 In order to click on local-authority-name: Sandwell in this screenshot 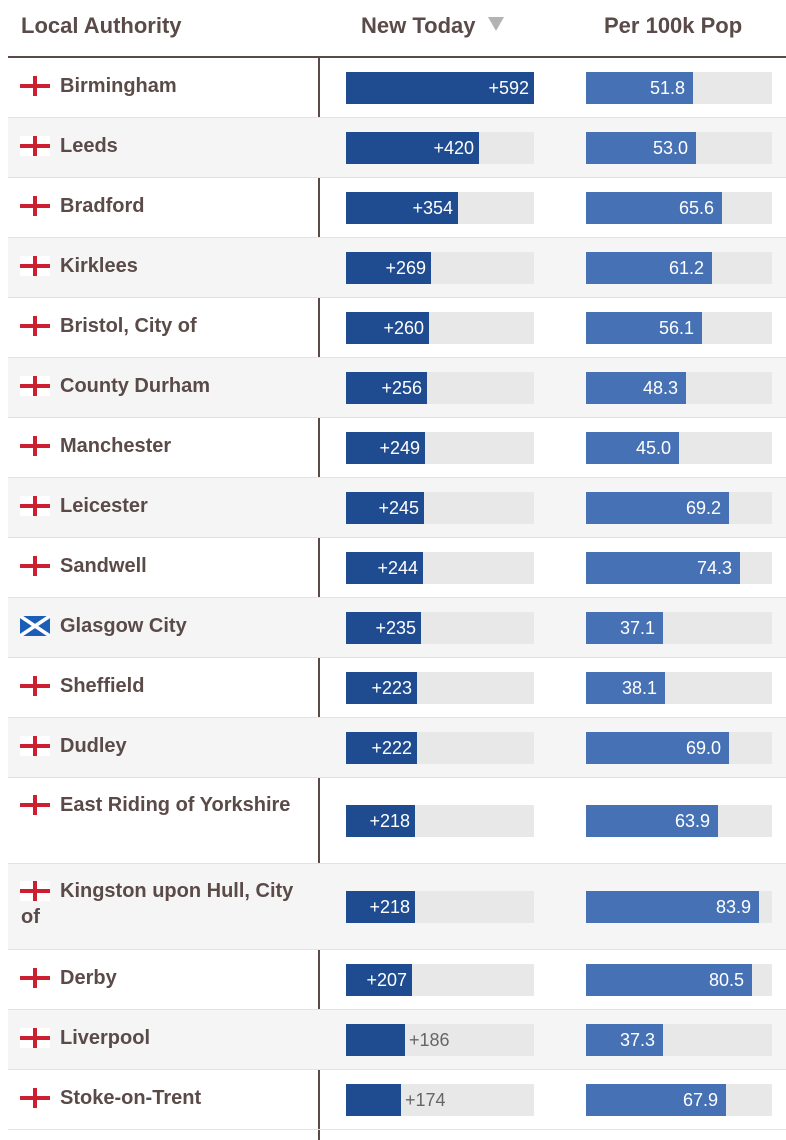, I will do `click(103, 566)`.